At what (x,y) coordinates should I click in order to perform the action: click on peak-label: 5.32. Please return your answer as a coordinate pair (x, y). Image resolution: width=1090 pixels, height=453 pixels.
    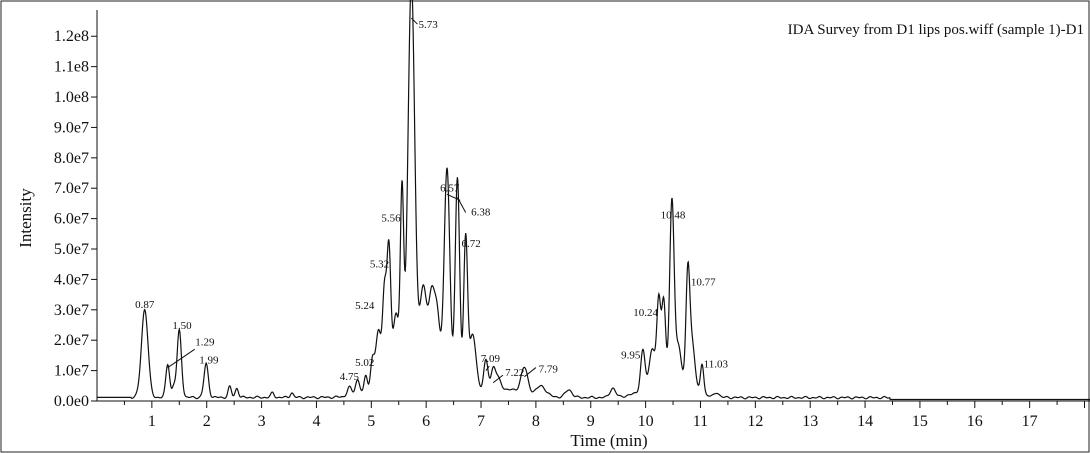
    Looking at the image, I should click on (379, 264).